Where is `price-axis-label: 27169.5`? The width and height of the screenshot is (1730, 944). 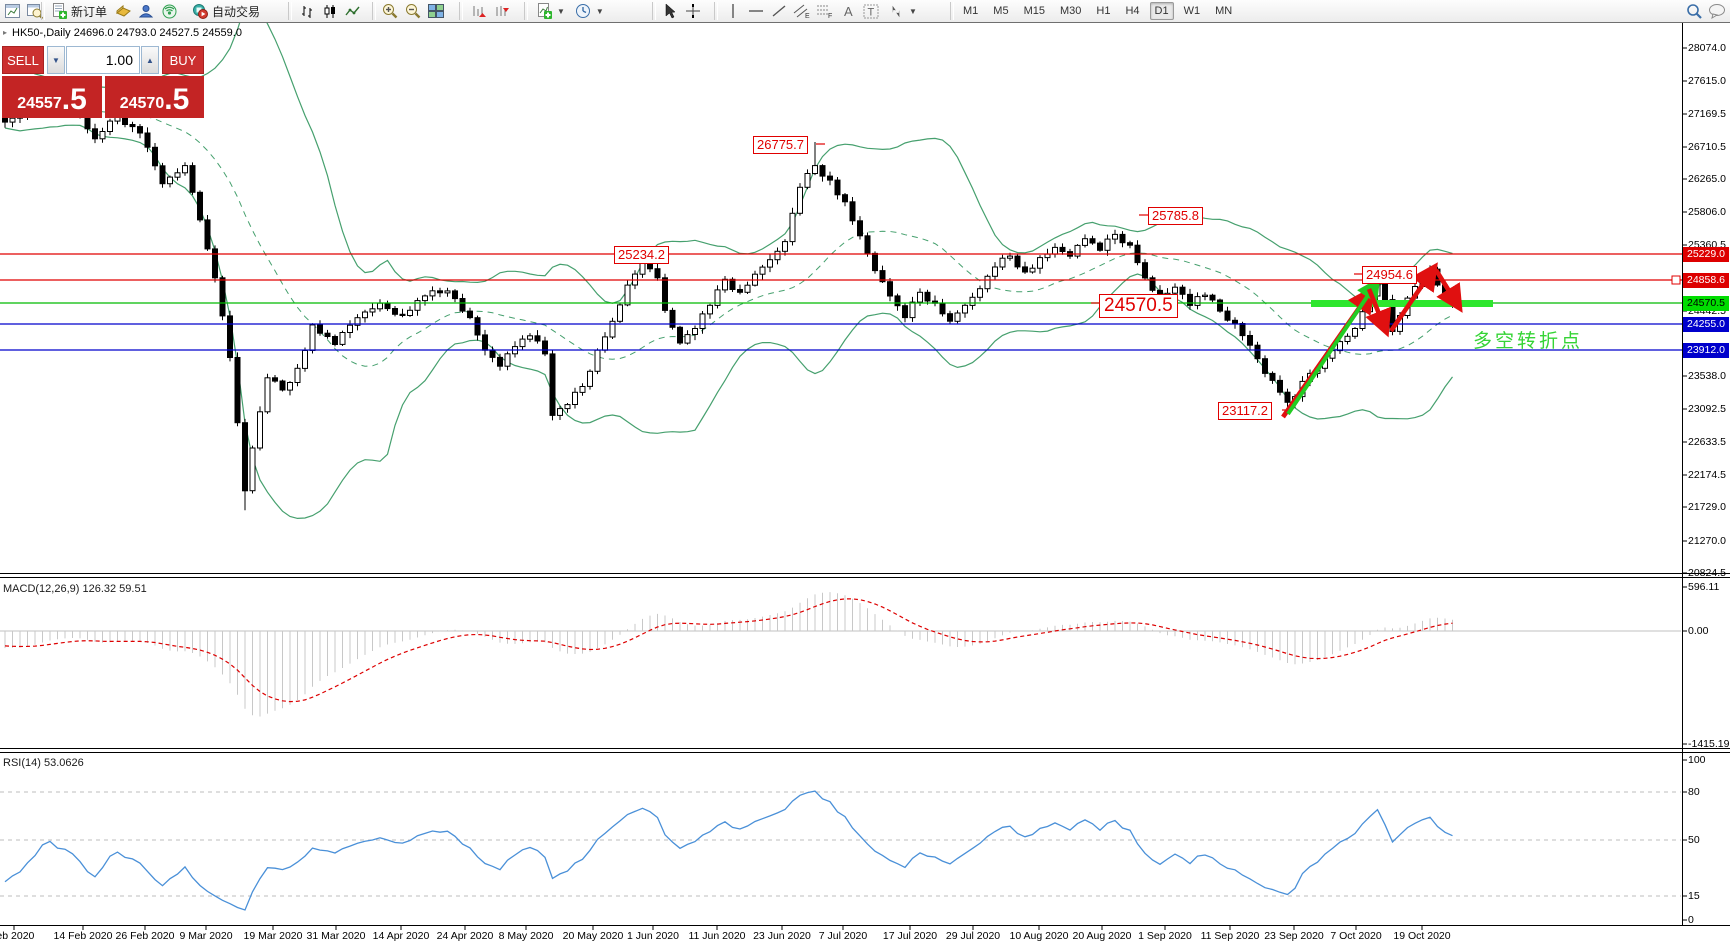 price-axis-label: 27169.5 is located at coordinates (1707, 114).